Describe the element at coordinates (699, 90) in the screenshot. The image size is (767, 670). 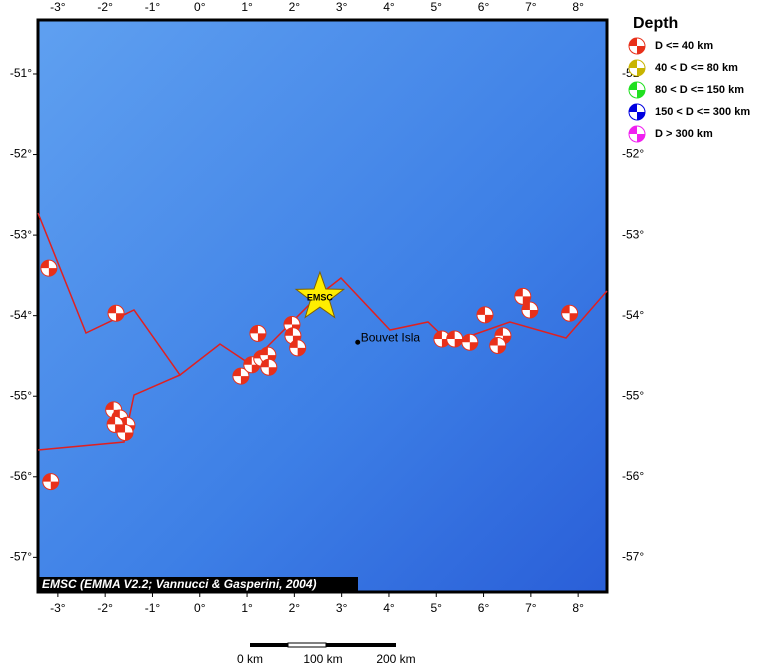
I see `legend-label: 80 < D <= 150 km` at that location.